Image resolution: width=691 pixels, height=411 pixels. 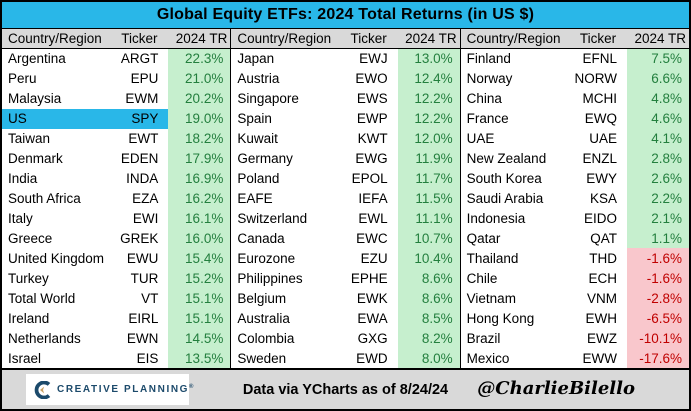 What do you see at coordinates (575, 318) in the screenshot?
I see `table-row: Hong Kong EWH -6.5%` at bounding box center [575, 318].